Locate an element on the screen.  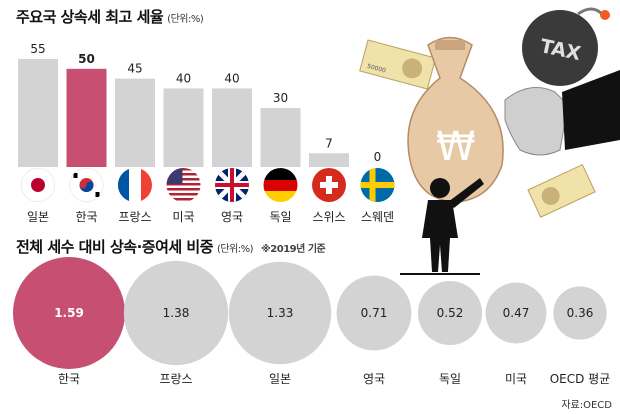
bar-category-label: 영국 is located at coordinates (232, 217).